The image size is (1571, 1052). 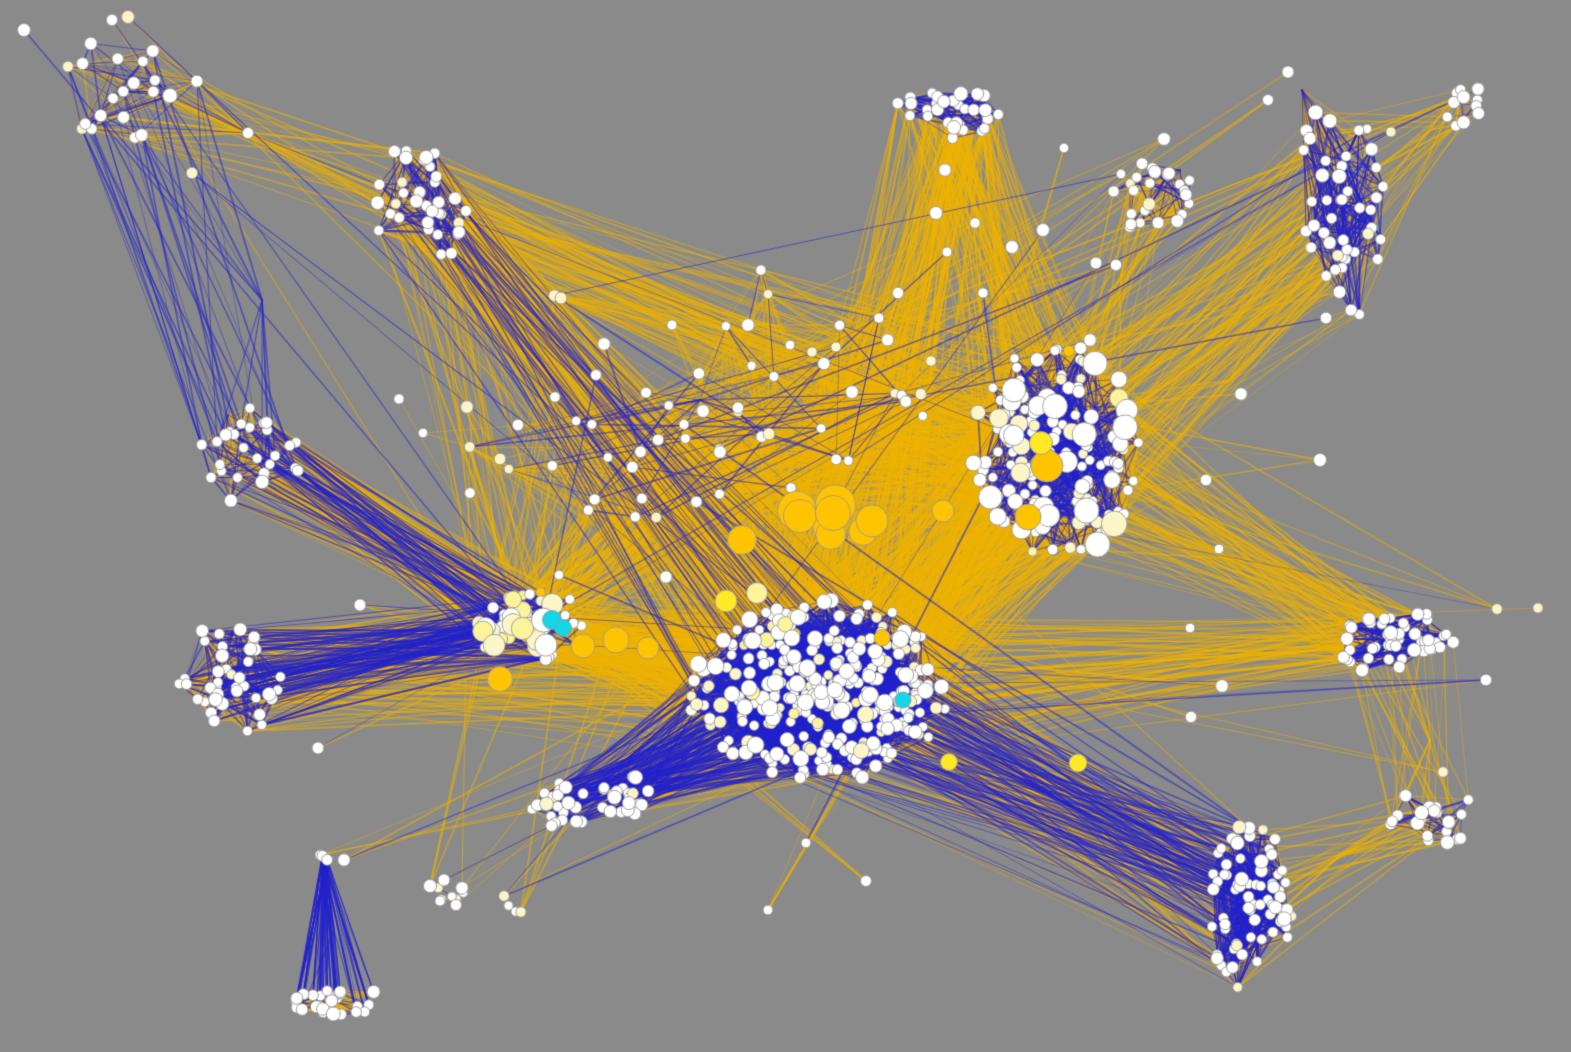 What do you see at coordinates (943, 511) in the screenshot?
I see `graph-node-hub-h` at bounding box center [943, 511].